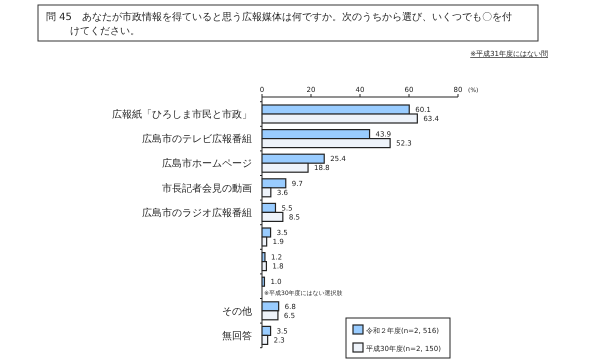  What do you see at coordinates (207, 164) in the screenshot?
I see `y-tick-label: 広島市ホームページ` at bounding box center [207, 164].